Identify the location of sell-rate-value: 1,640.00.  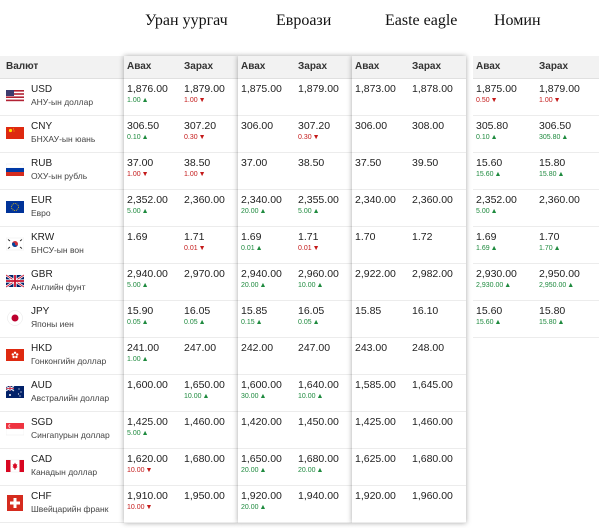
(318, 385).